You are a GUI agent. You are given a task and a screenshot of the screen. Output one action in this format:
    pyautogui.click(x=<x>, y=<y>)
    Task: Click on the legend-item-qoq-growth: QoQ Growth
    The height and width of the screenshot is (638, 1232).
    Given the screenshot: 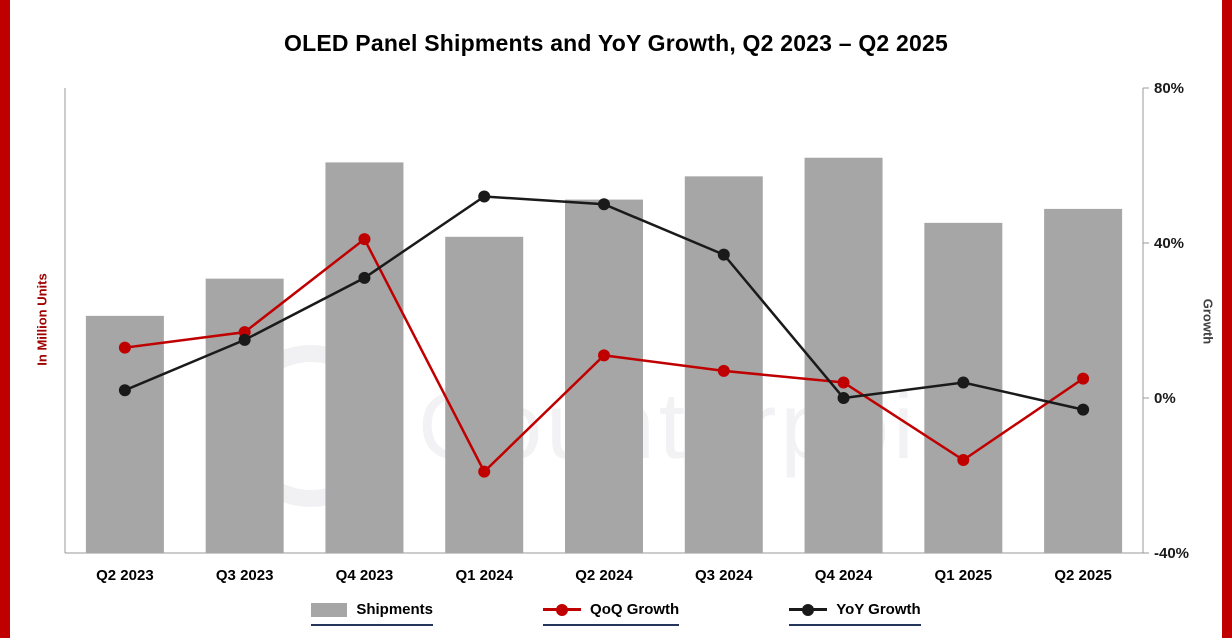 What is the action you would take?
    pyautogui.click(x=611, y=613)
    